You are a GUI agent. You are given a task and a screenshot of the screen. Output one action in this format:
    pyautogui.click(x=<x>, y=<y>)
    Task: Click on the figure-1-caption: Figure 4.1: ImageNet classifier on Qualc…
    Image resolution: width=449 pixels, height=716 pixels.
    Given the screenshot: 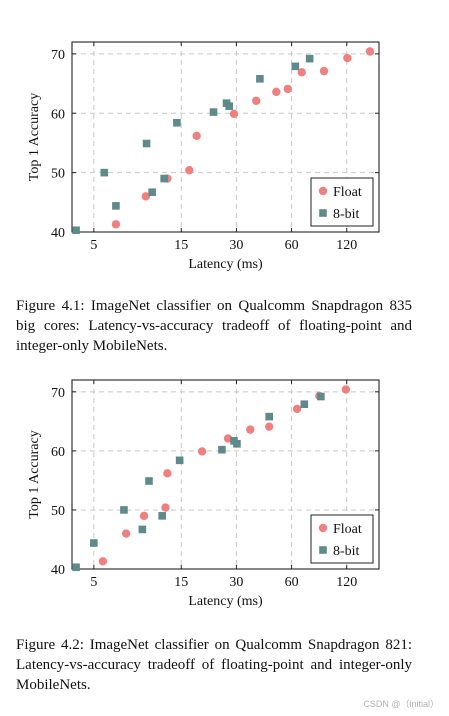 What is the action you would take?
    pyautogui.click(x=214, y=326)
    